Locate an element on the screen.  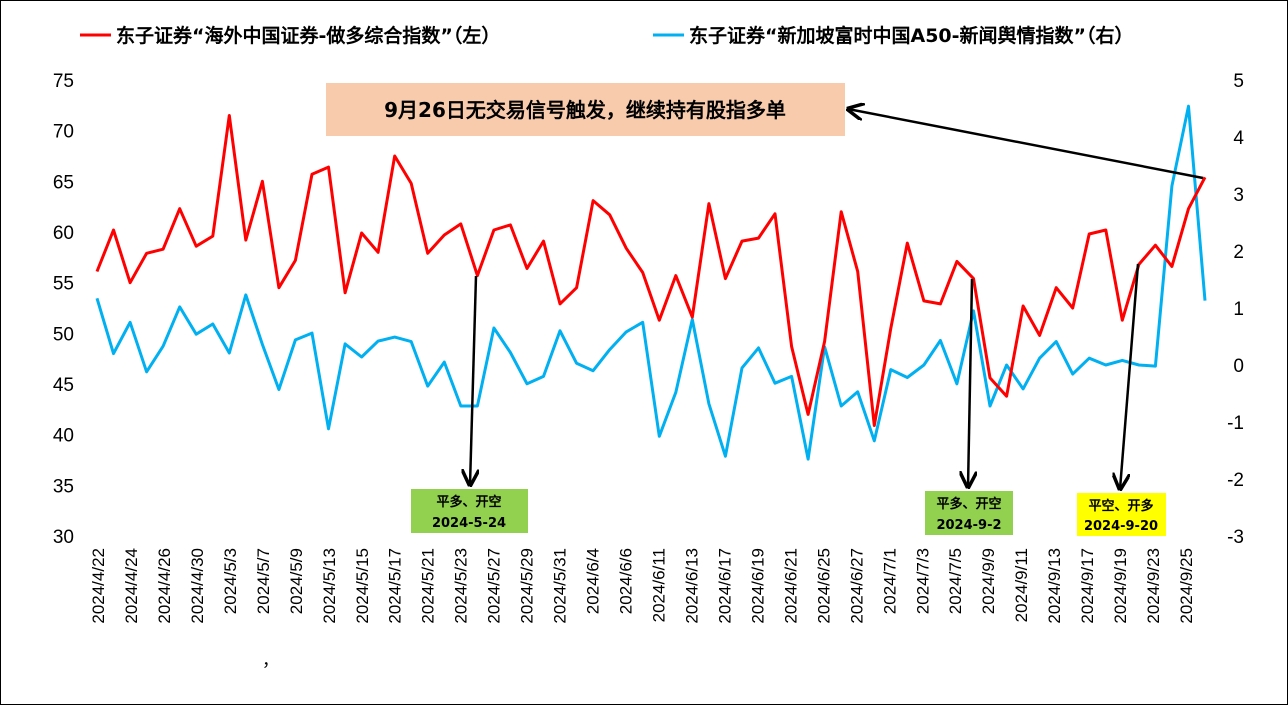
y-left-tick-label: 60 is located at coordinates (63, 233).